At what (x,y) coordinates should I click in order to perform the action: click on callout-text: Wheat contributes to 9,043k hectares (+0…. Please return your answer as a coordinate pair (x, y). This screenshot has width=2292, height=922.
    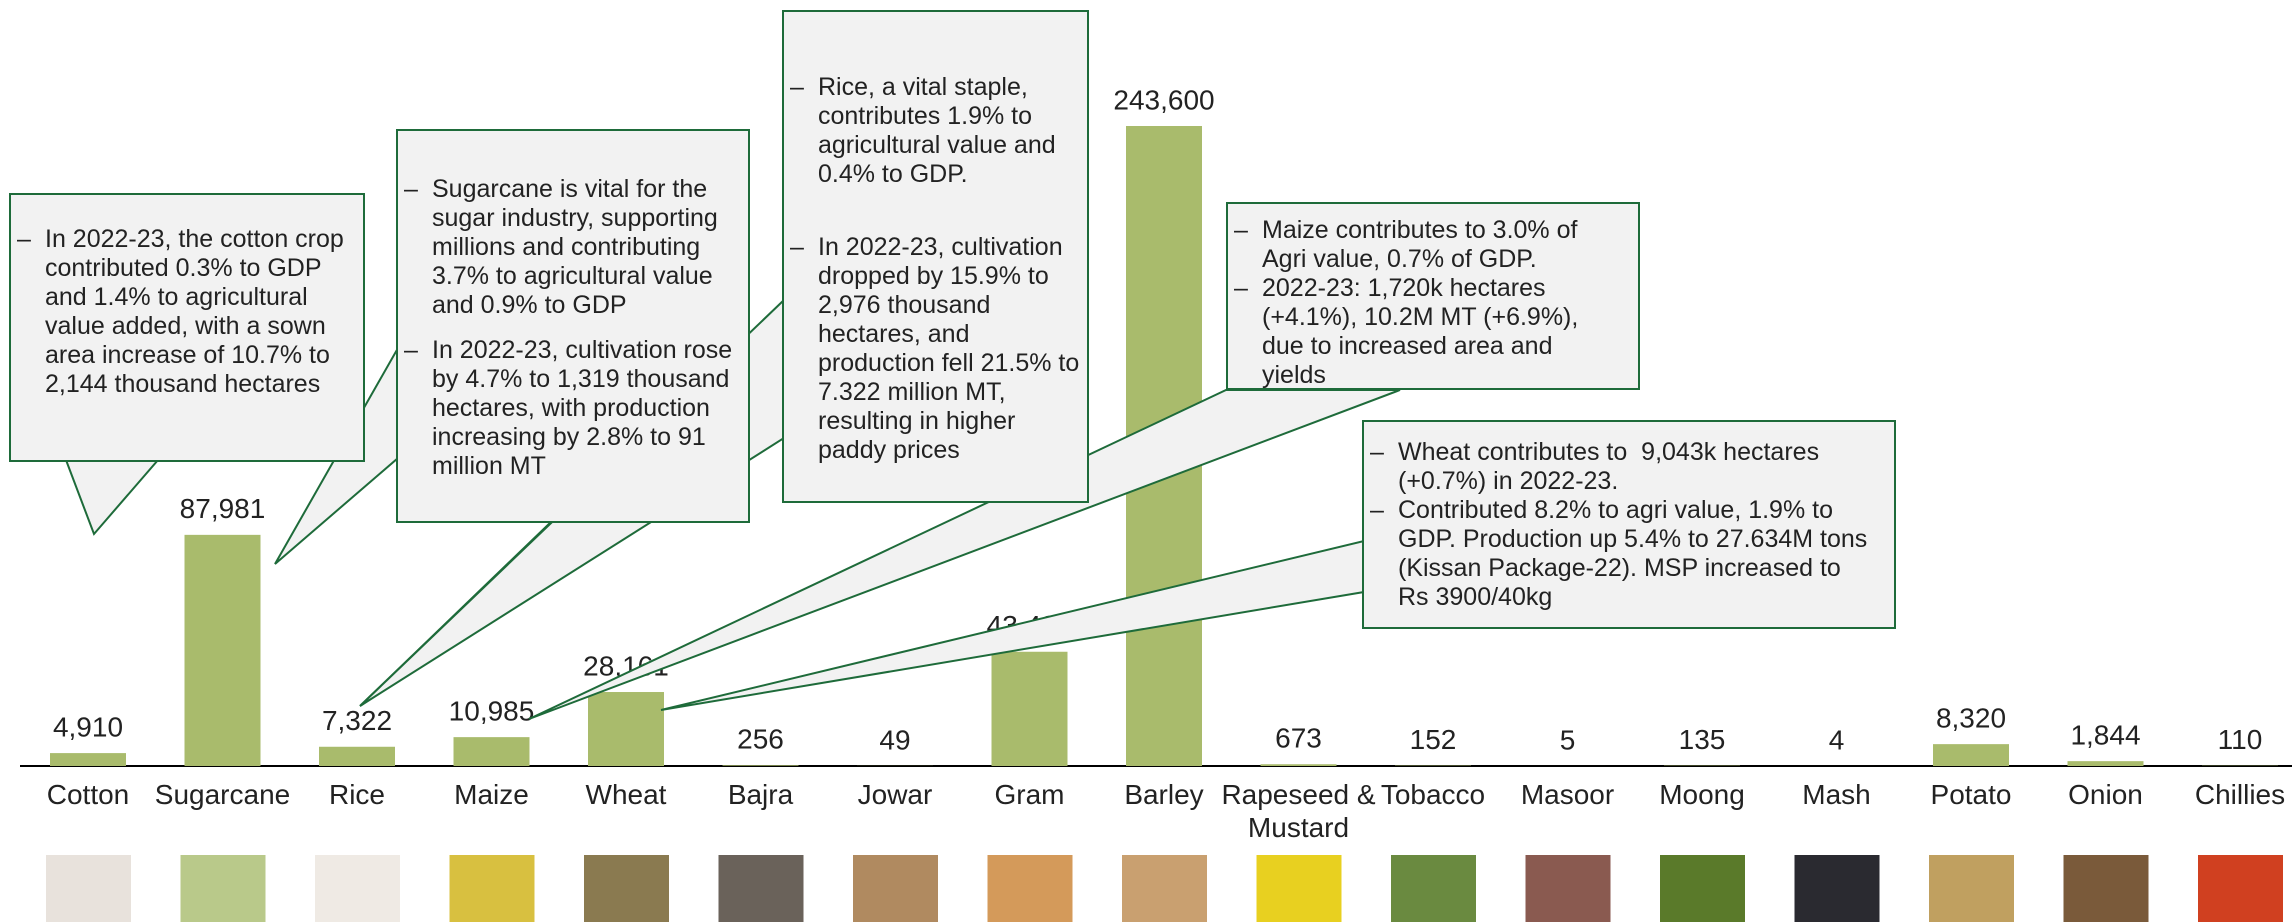
    Looking at the image, I should click on (1621, 467).